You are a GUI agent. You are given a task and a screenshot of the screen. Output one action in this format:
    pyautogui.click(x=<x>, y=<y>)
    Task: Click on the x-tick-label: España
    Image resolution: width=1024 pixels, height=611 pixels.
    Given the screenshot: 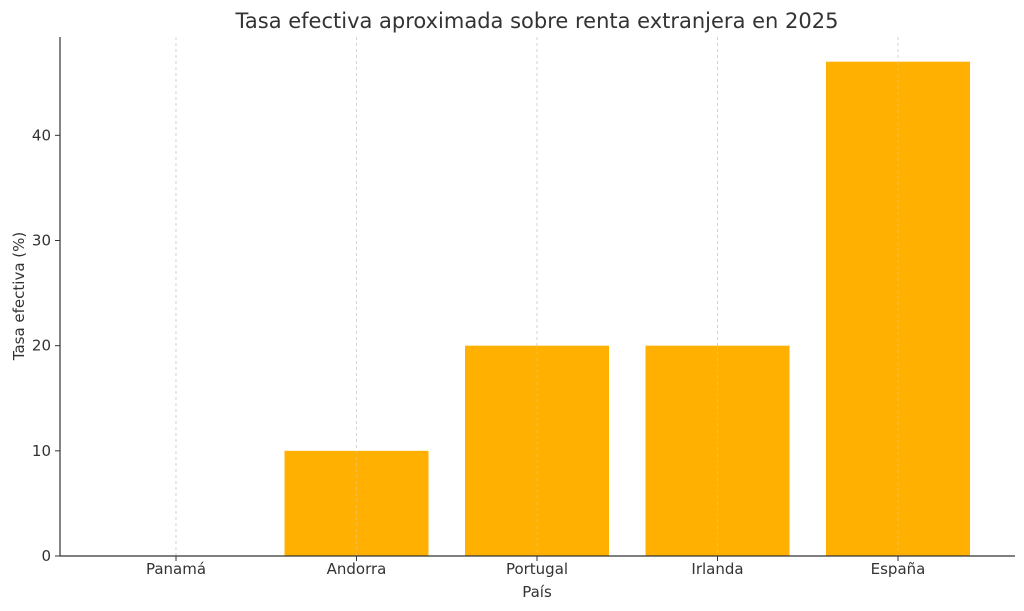 What is the action you would take?
    pyautogui.click(x=898, y=569)
    